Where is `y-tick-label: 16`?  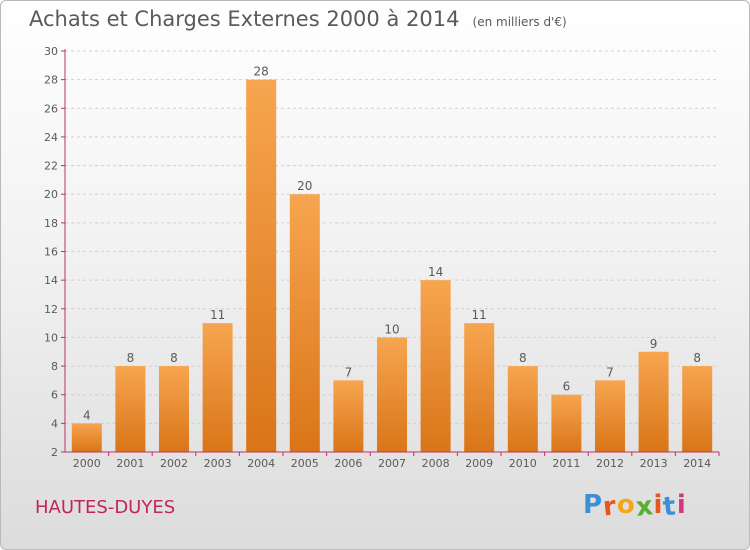
y-tick-label: 16 is located at coordinates (51, 252).